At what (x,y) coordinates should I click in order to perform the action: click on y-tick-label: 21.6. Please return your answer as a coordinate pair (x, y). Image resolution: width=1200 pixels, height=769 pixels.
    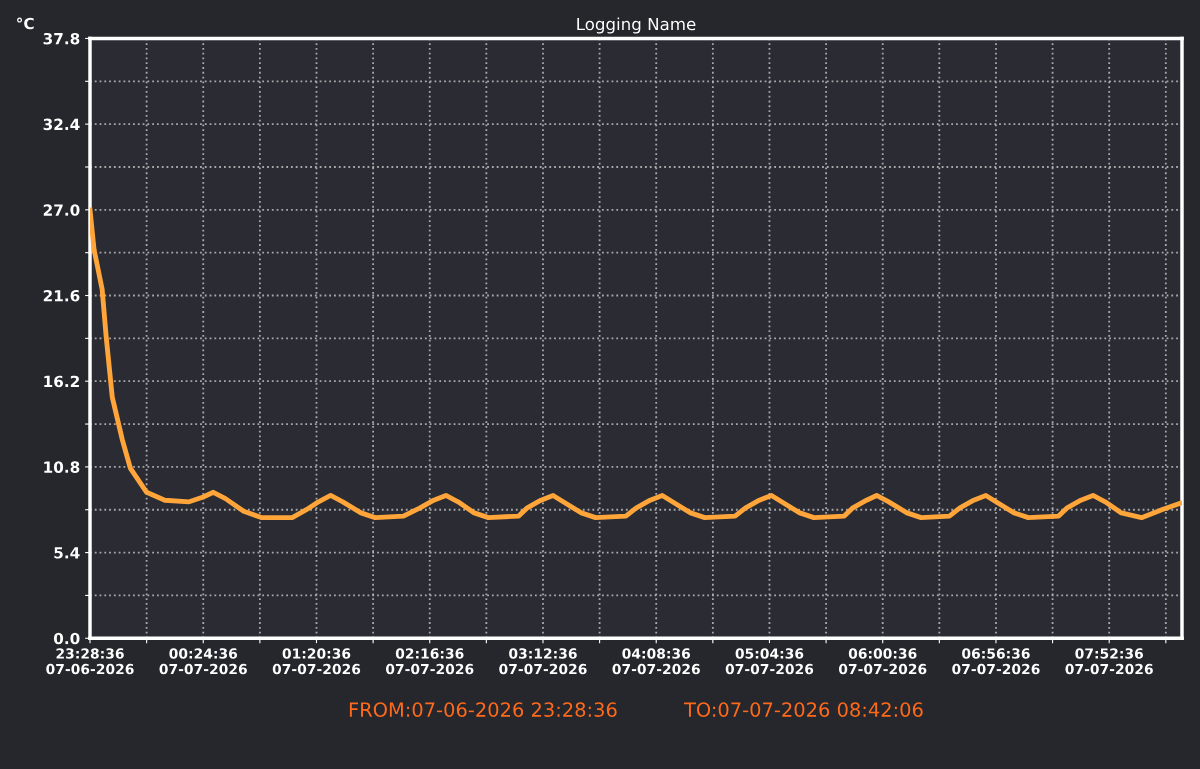
    Looking at the image, I should click on (61, 295).